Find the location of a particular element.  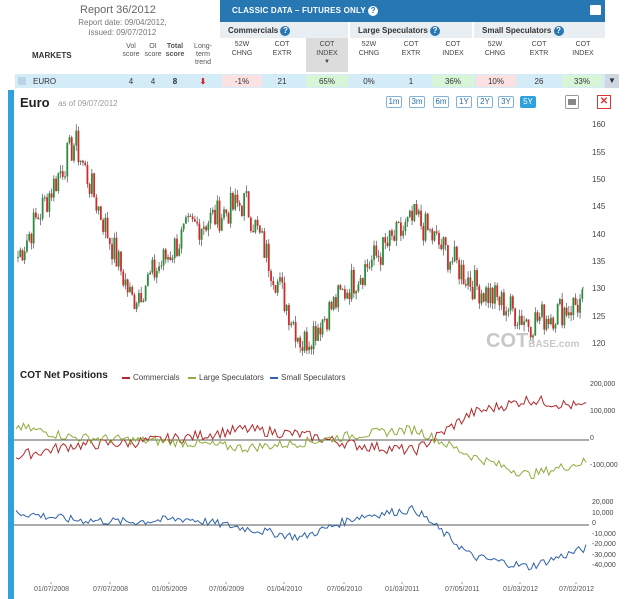

price-tick: 120 is located at coordinates (599, 344).